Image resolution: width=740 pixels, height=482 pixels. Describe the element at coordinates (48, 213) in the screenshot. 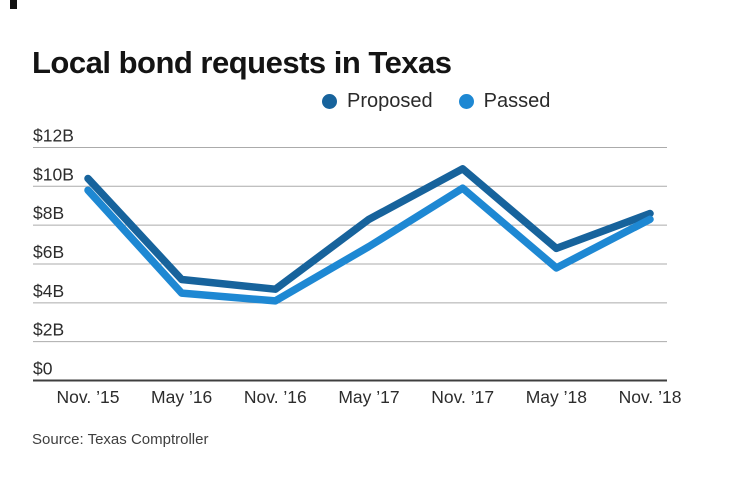

I see `y-tick-label: $8B` at that location.